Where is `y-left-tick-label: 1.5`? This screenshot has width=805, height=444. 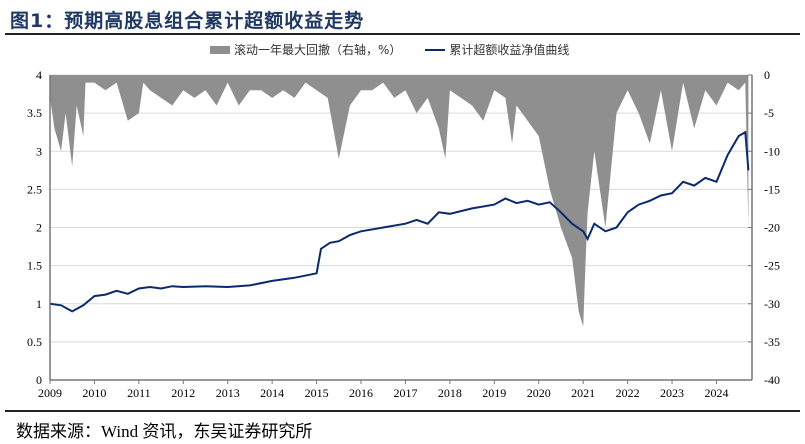 y-left-tick-label: 1.5 is located at coordinates (34, 266).